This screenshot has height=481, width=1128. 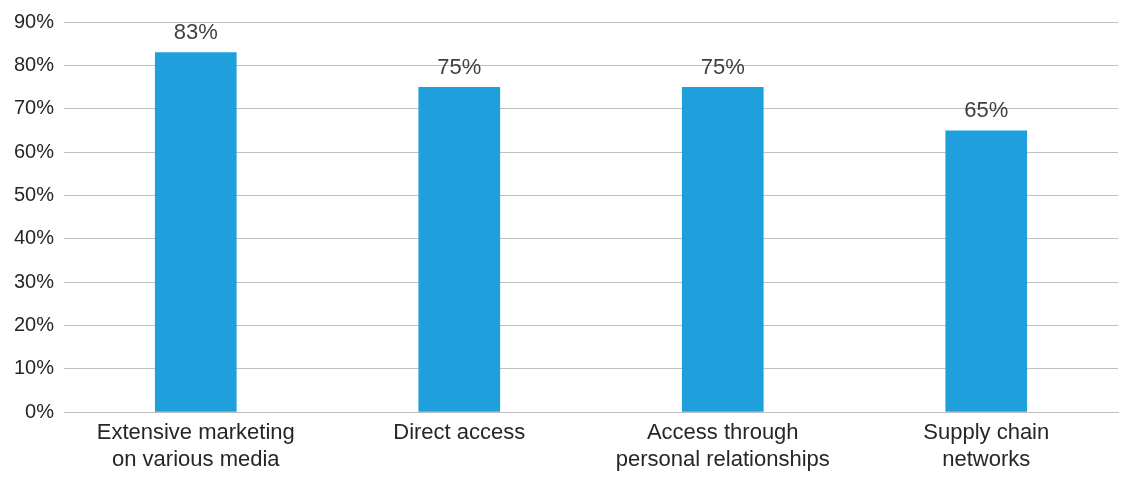 I want to click on y-tick-label: 20%, so click(x=34, y=324).